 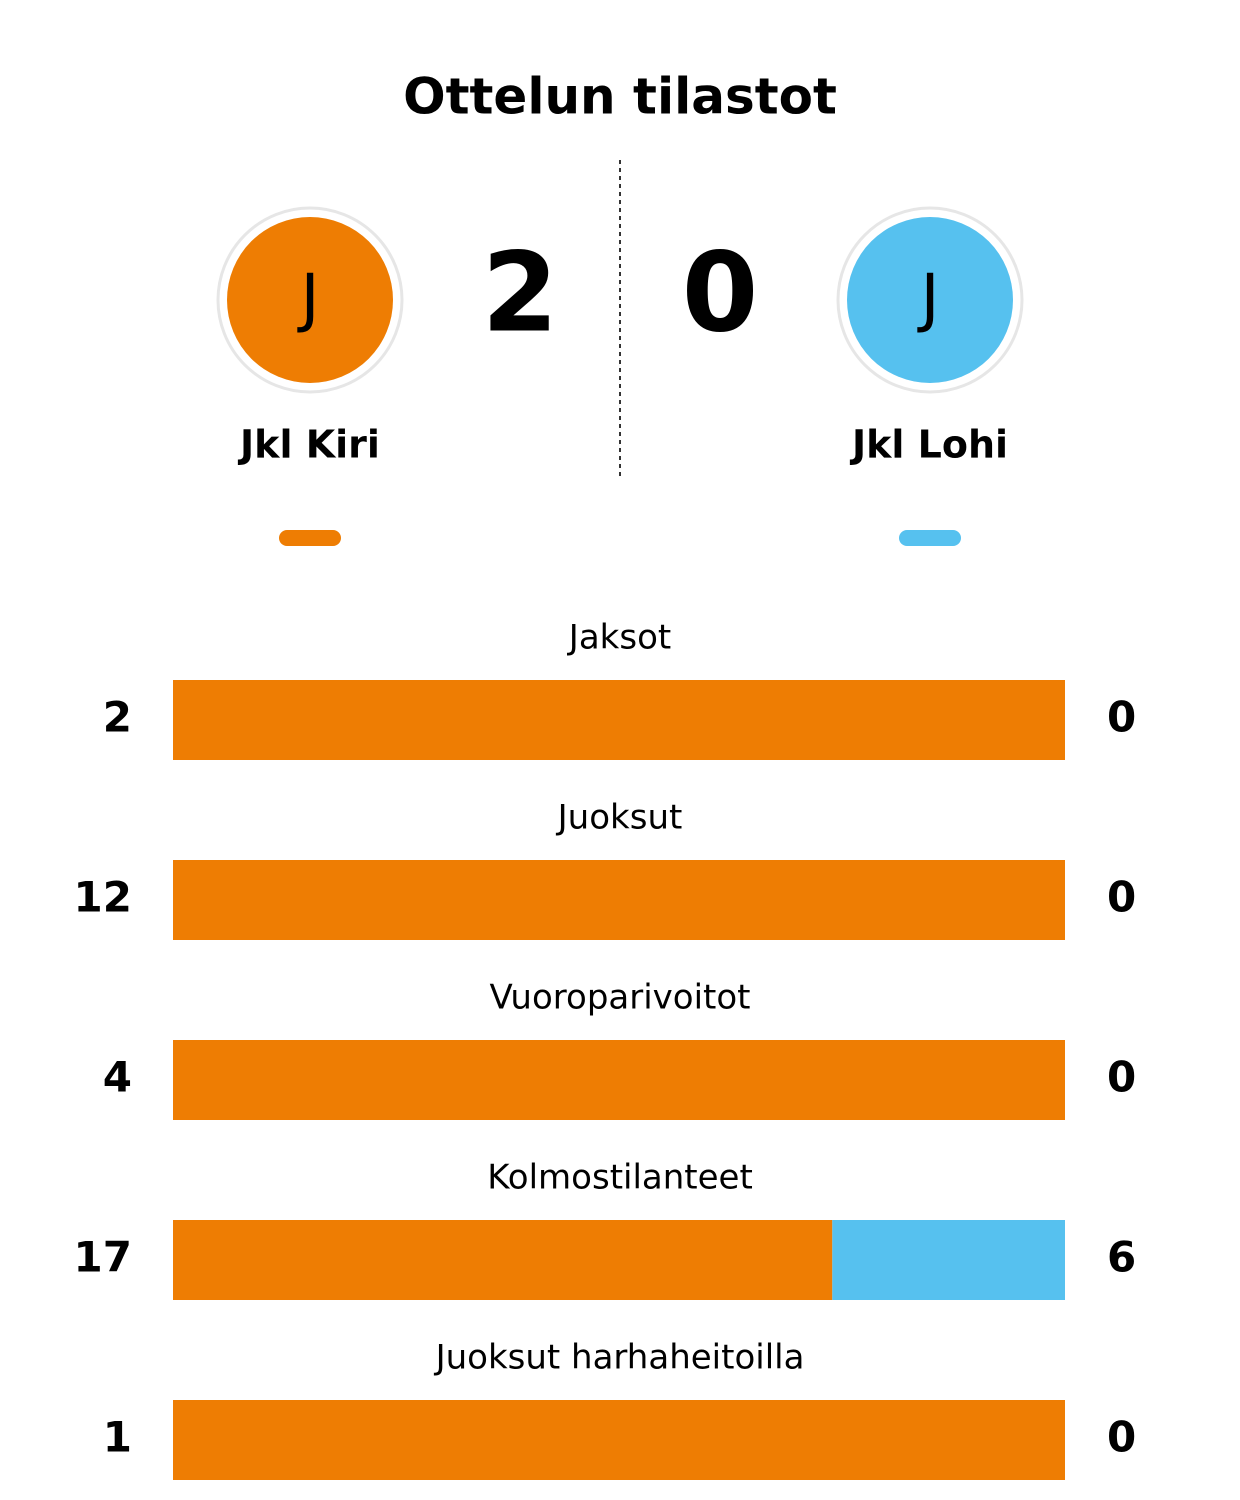 What do you see at coordinates (103, 897) in the screenshot?
I see `home-value: 12` at bounding box center [103, 897].